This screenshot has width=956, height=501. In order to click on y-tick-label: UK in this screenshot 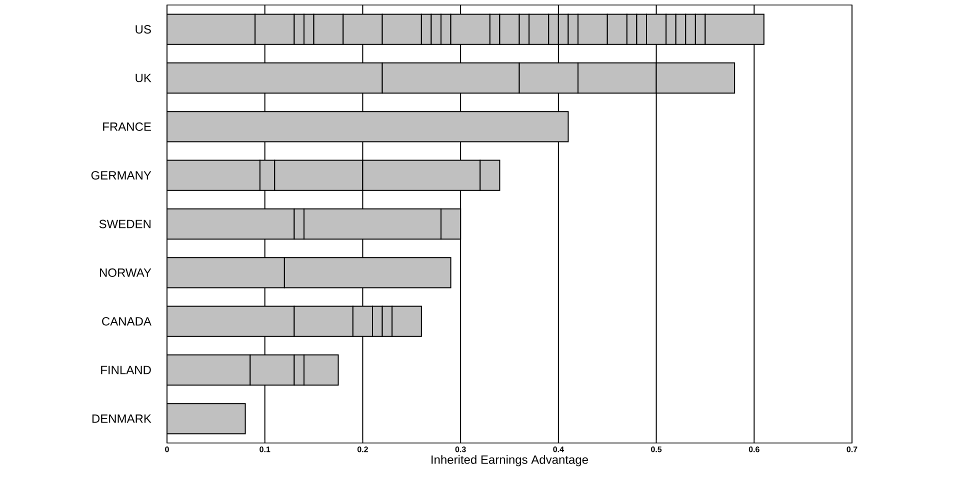, I will do `click(144, 78)`.